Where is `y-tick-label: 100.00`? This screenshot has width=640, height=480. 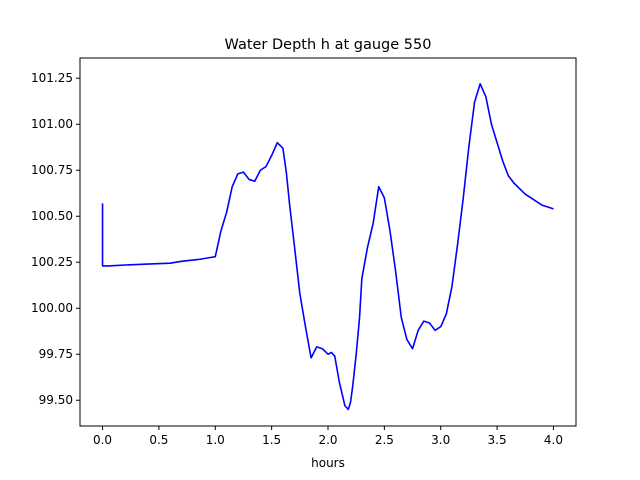 y-tick-label: 100.00 is located at coordinates (52, 308).